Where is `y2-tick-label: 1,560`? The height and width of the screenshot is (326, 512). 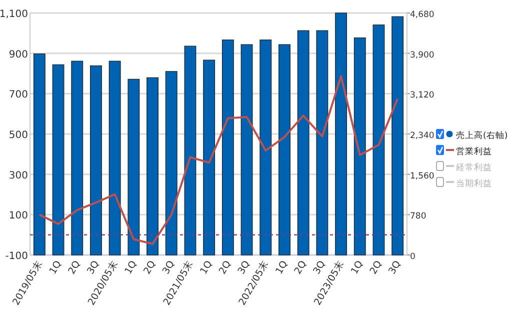
y2-tick-label: 1,560 is located at coordinates (422, 176).